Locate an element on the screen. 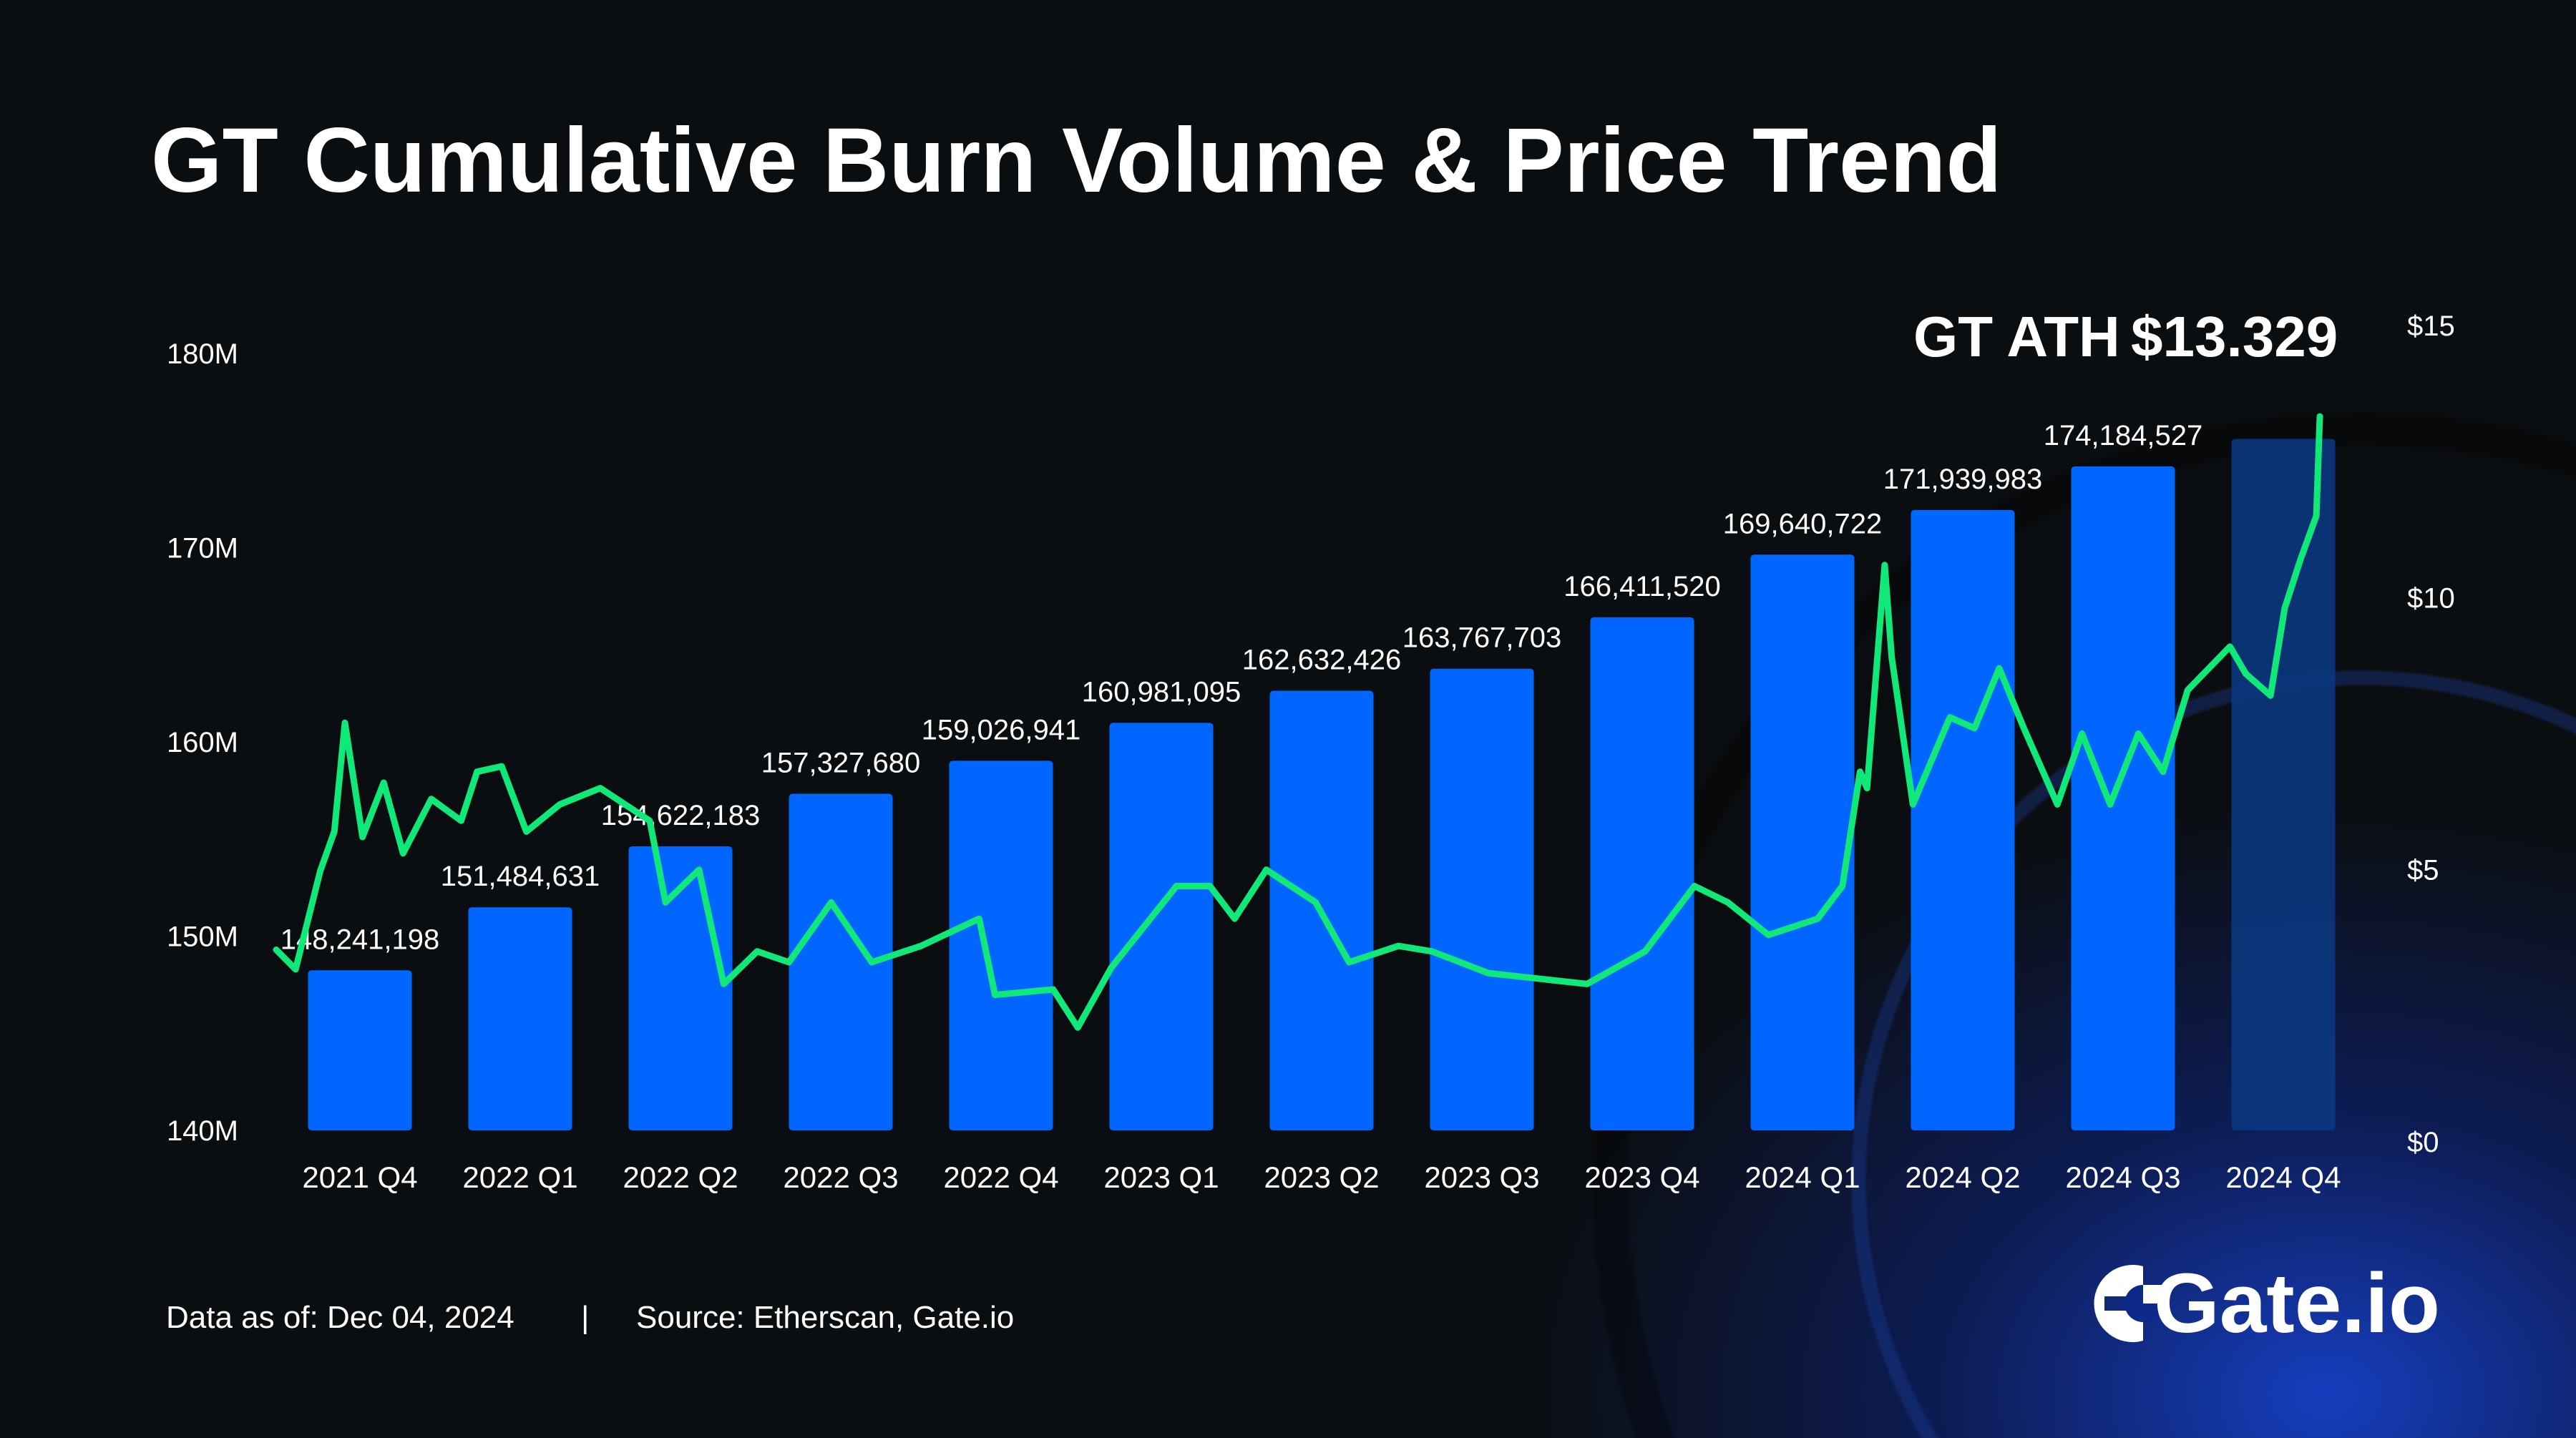 The image size is (2576, 1438). x-axis-tick: 2023 Q1 is located at coordinates (1161, 1177).